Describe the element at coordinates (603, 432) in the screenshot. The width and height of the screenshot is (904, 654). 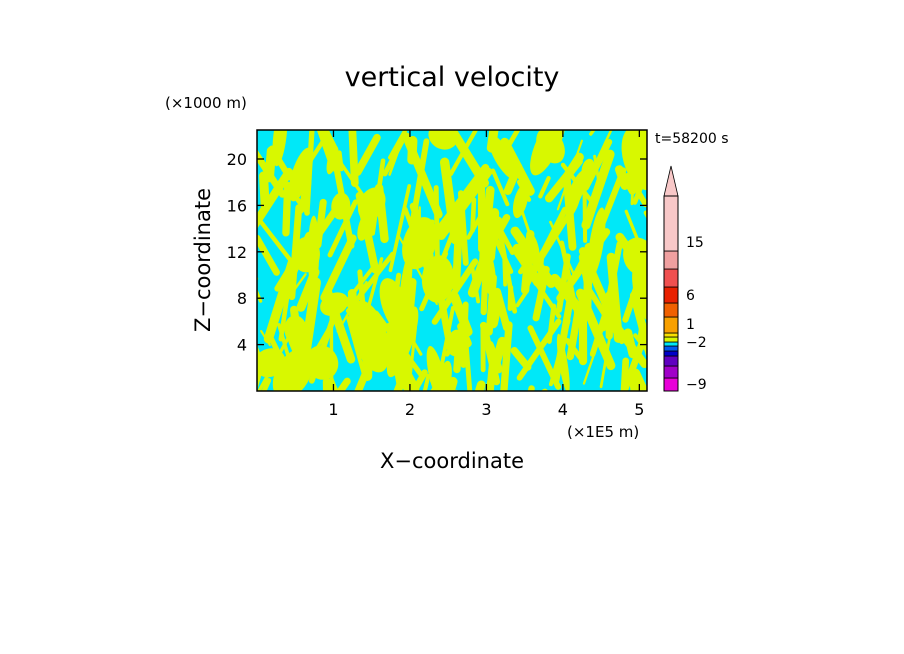
I see `x-axis-unit-label: (×1E5 m)` at that location.